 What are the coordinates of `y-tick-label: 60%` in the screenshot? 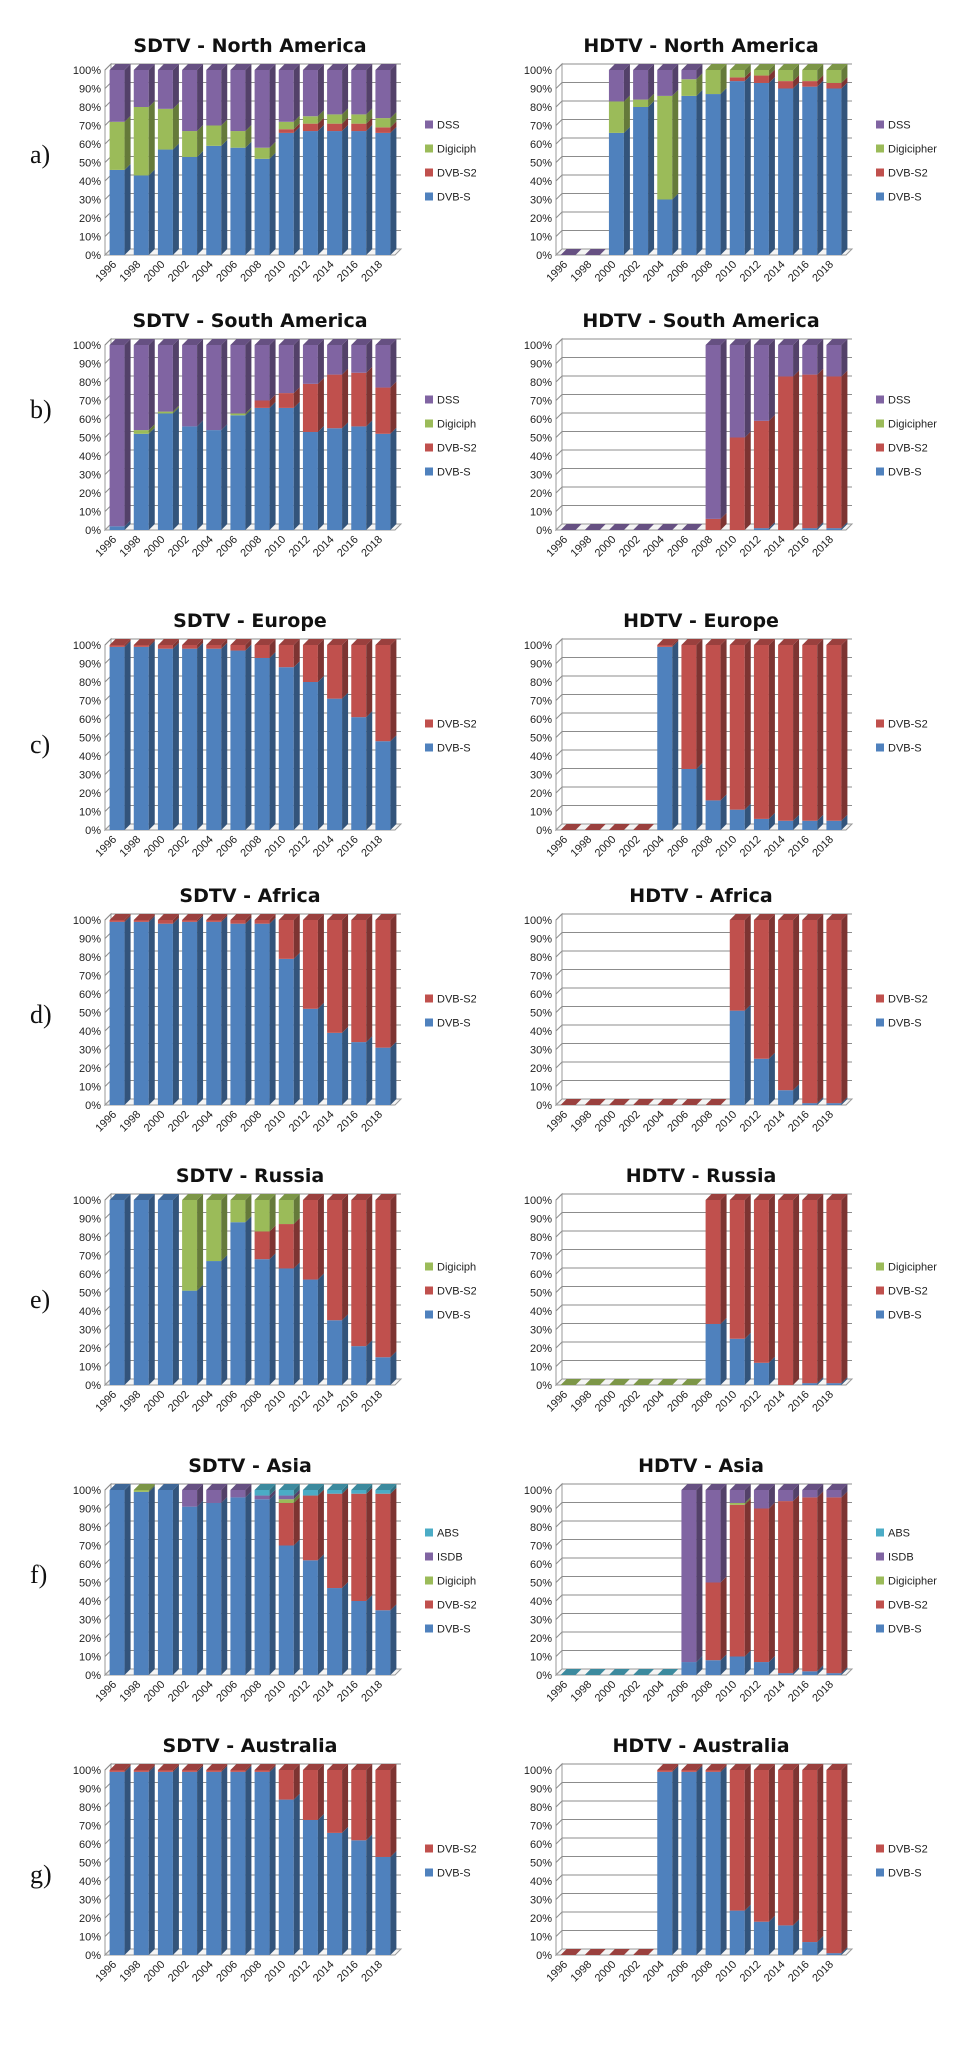 It's located at (90, 1845).